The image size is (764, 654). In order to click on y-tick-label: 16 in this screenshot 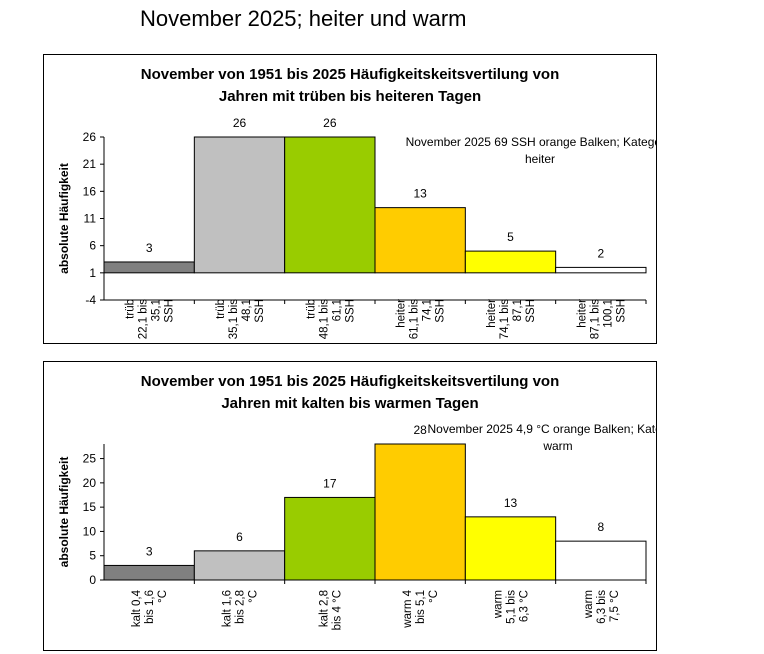, I will do `click(90, 191)`.